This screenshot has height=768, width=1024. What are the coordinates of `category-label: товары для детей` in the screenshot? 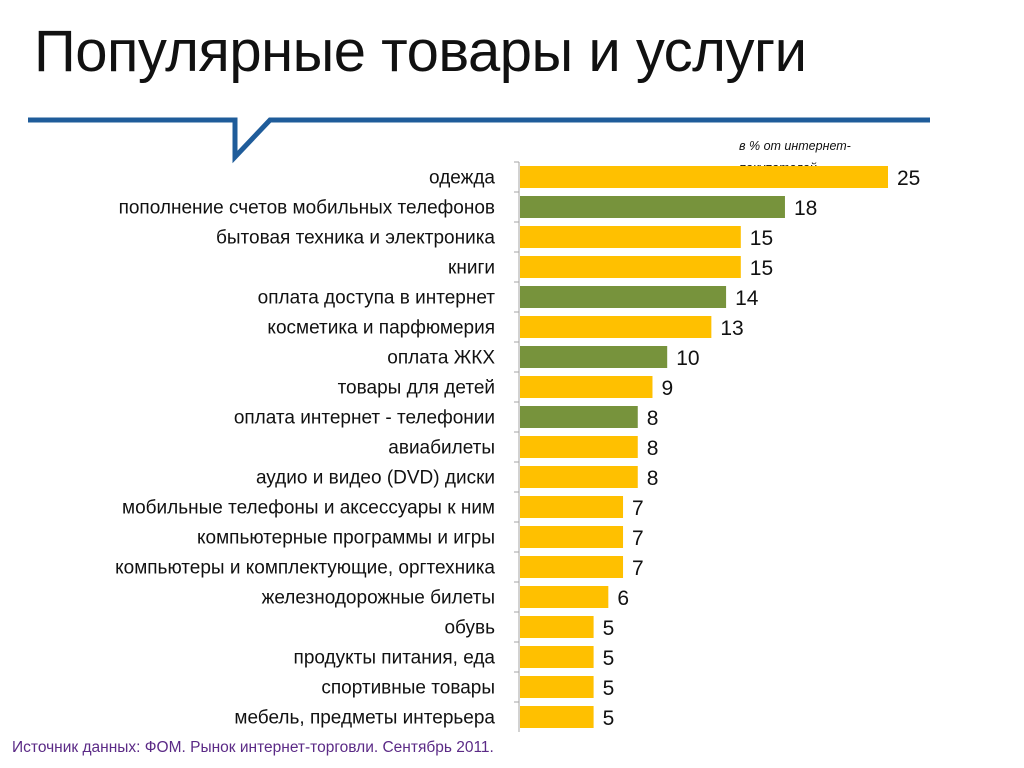 It's located at (416, 388).